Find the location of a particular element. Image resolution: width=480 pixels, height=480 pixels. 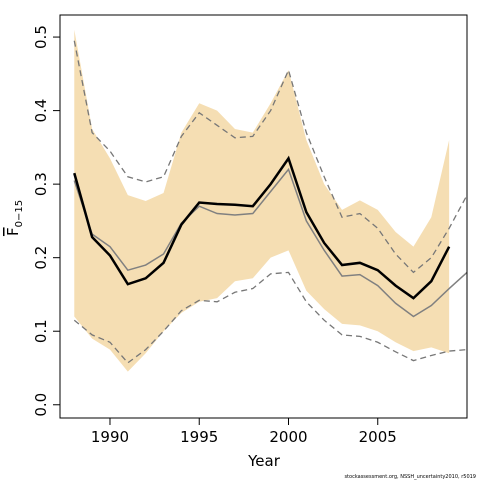

y-tick-label: 0.3 is located at coordinates (41, 184).